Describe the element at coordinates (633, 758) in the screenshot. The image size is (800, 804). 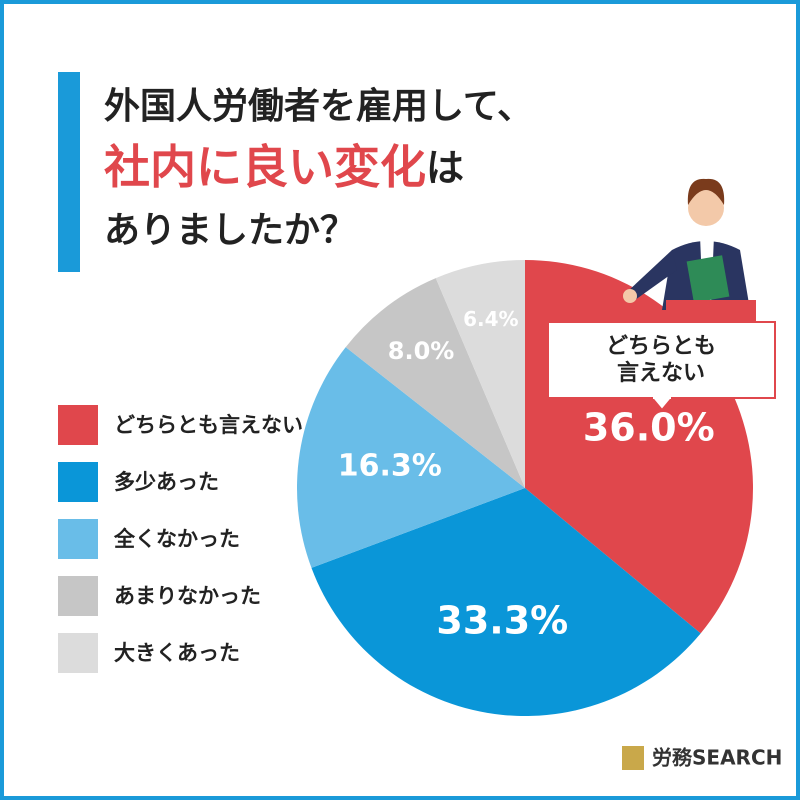
I see `logo-icon` at that location.